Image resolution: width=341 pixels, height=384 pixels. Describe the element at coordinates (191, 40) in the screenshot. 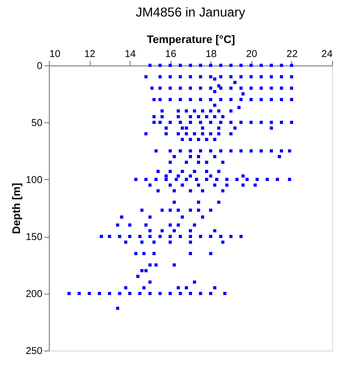

I see `x-axis-title: Temperature [°C]` at that location.